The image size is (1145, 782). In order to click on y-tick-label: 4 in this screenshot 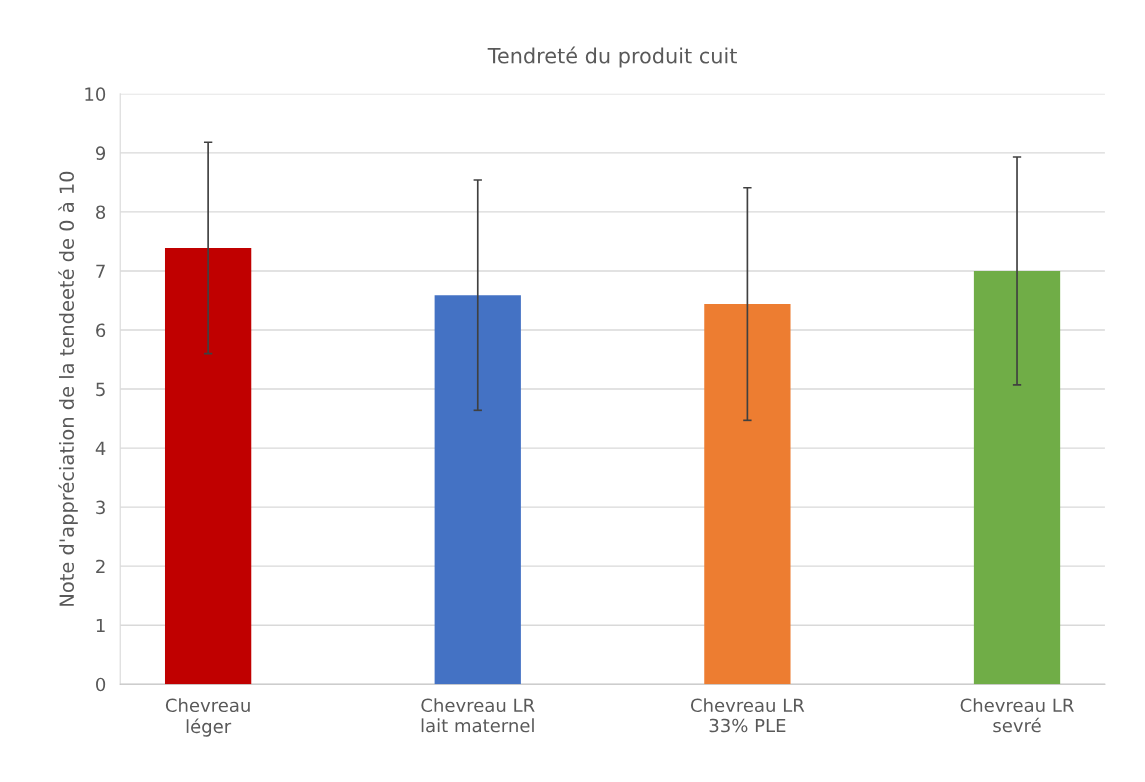, I will do `click(100, 448)`.